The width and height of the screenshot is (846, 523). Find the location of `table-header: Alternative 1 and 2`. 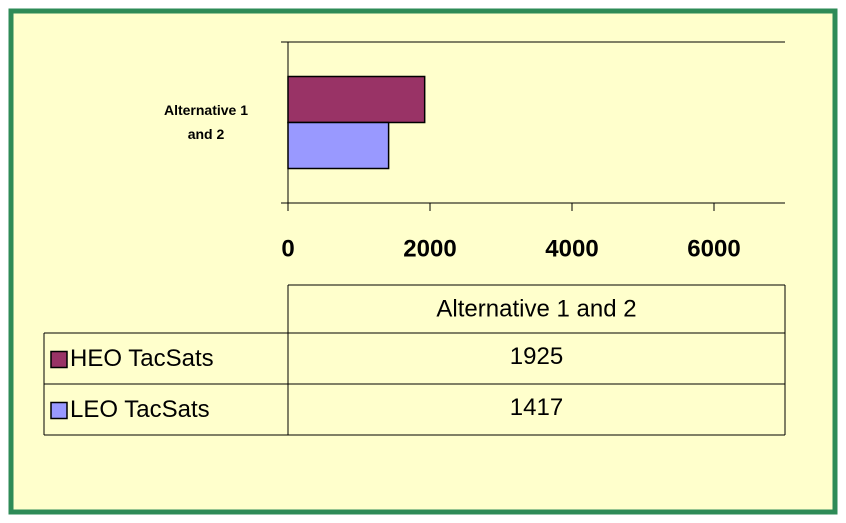

table-header: Alternative 1 and 2 is located at coordinates (536, 308).